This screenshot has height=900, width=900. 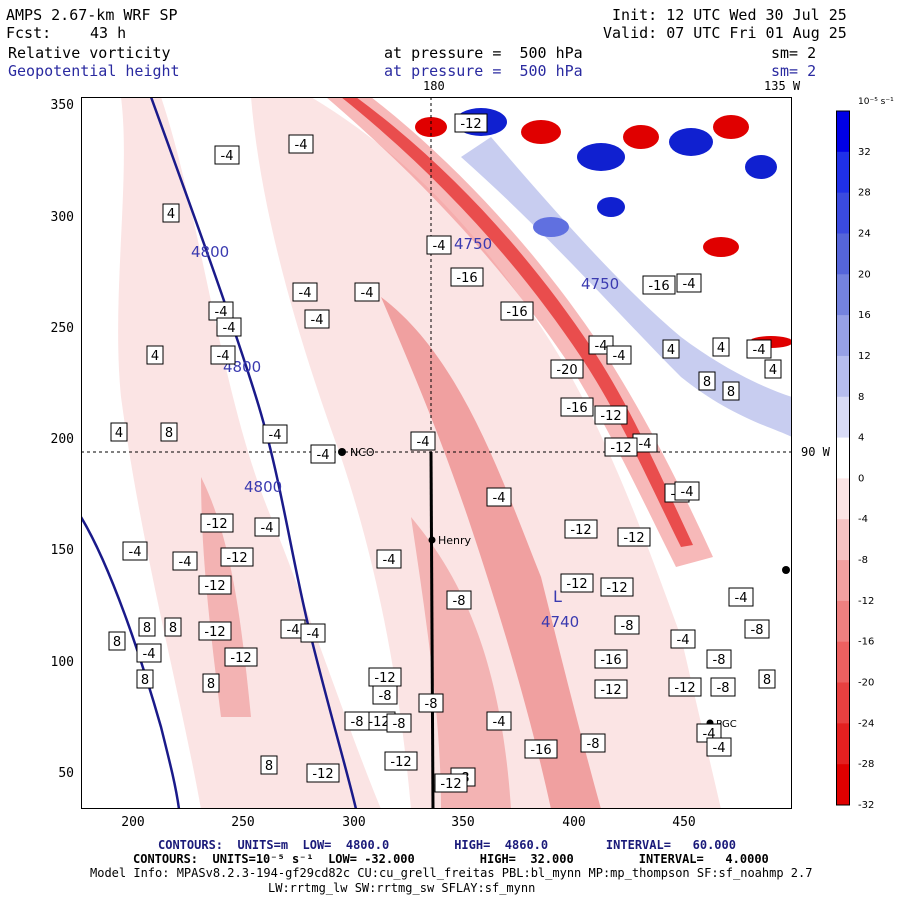 I want to click on colorbar-tick-label: -24, so click(x=866, y=723).